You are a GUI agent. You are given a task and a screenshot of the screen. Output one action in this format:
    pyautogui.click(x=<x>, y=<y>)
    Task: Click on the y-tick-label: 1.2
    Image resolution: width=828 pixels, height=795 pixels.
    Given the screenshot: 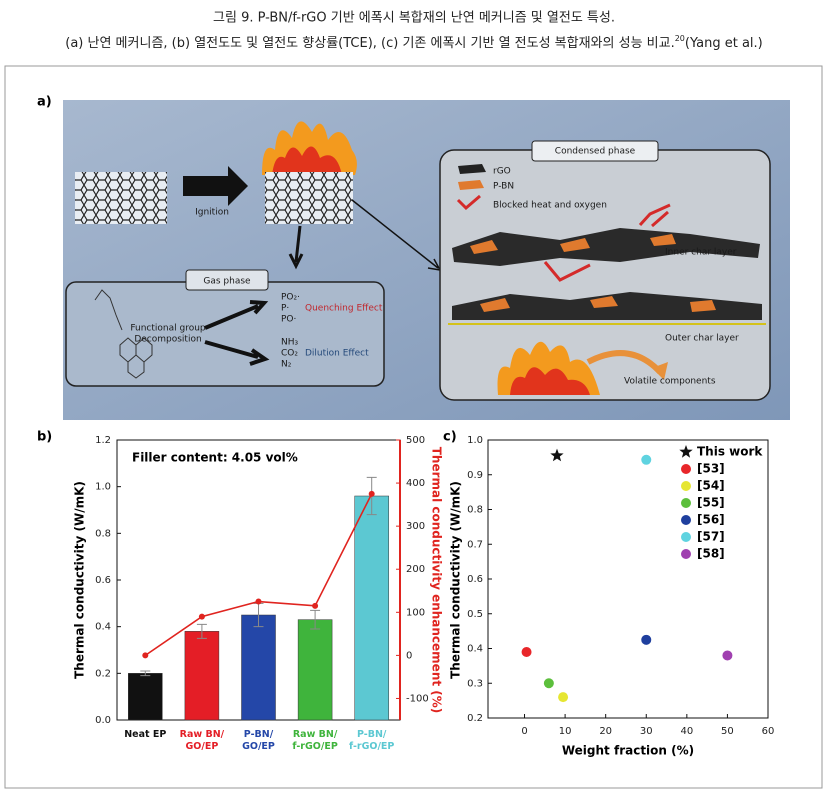 What is the action you would take?
    pyautogui.click(x=103, y=440)
    